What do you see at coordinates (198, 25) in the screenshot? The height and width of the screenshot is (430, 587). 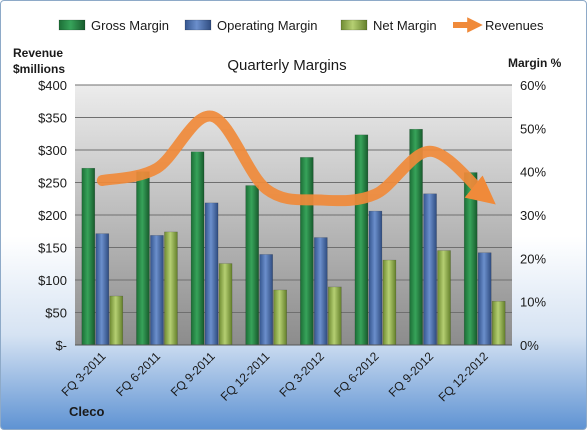 I see `operating-margin-legend-swatch` at bounding box center [198, 25].